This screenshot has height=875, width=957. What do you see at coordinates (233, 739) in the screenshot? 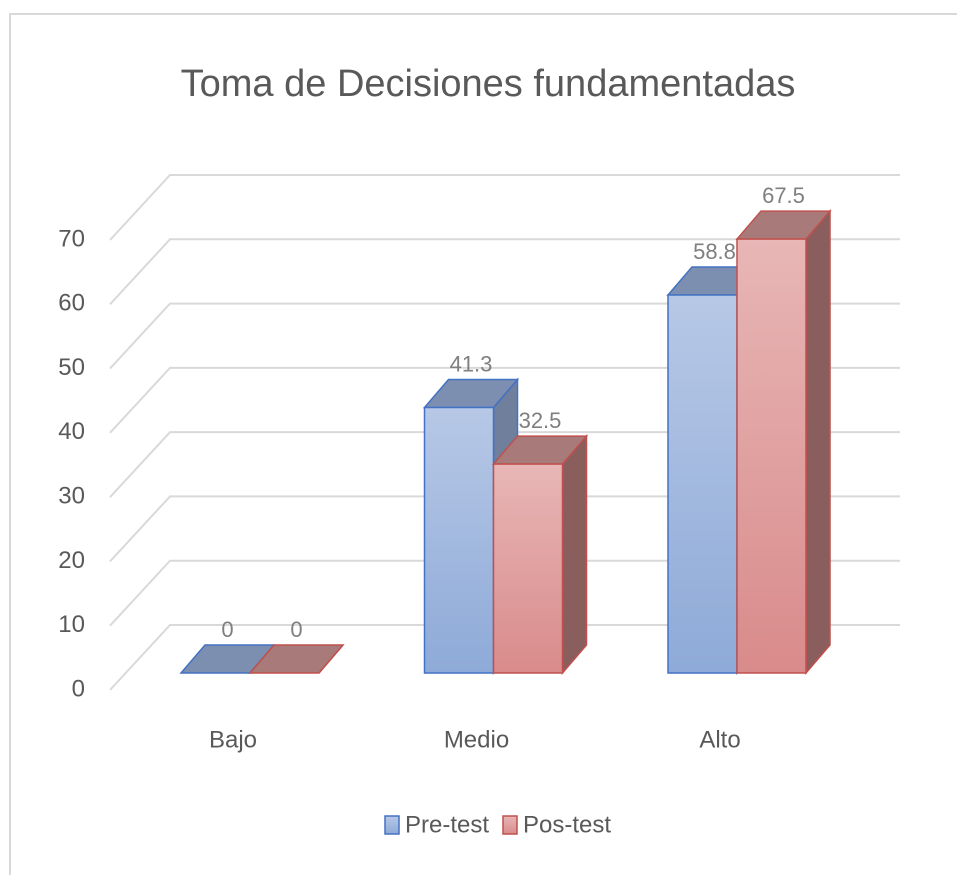
I see `x-tick-label: Bajo` at bounding box center [233, 739].